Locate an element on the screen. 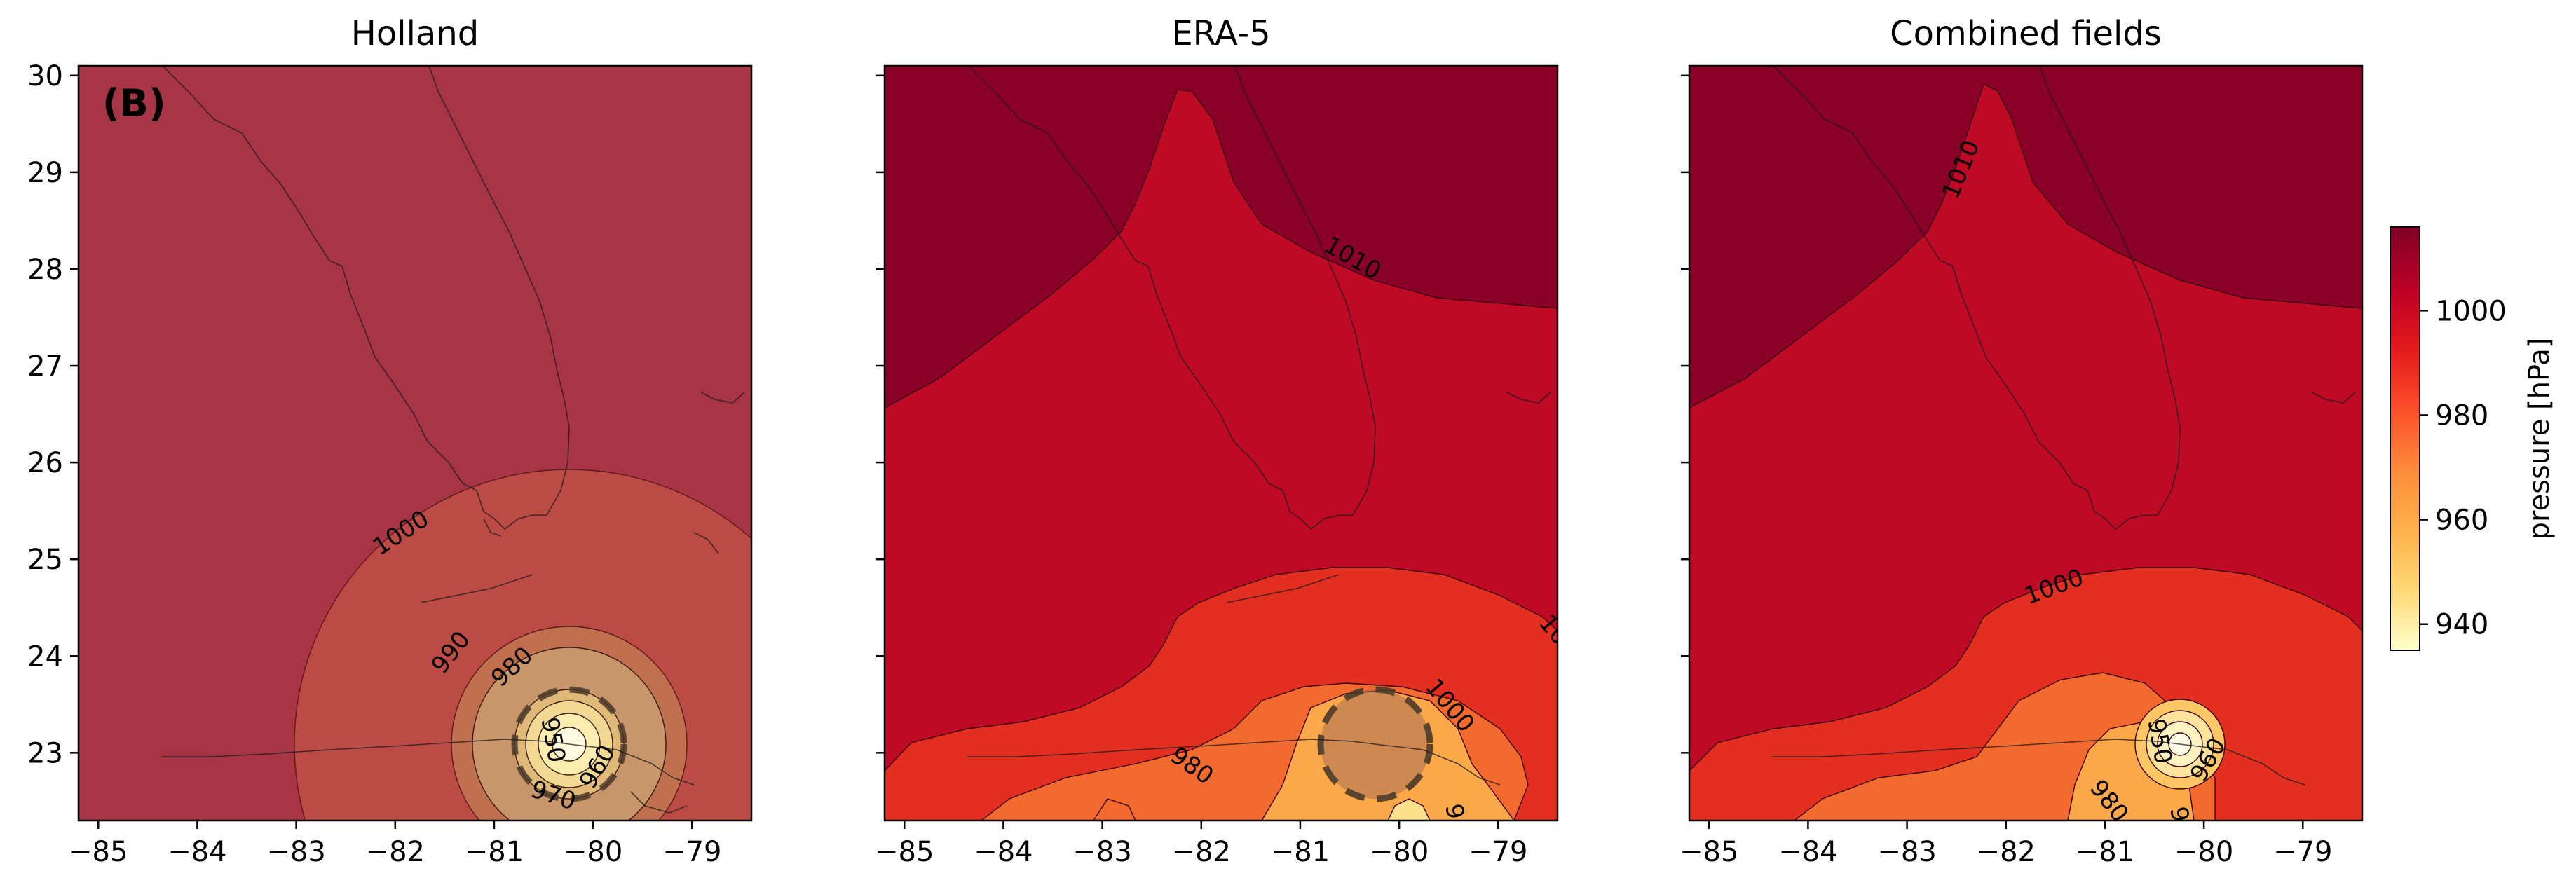  colorbar-ticks: 940 960 980 1000 is located at coordinates (2463, 467).